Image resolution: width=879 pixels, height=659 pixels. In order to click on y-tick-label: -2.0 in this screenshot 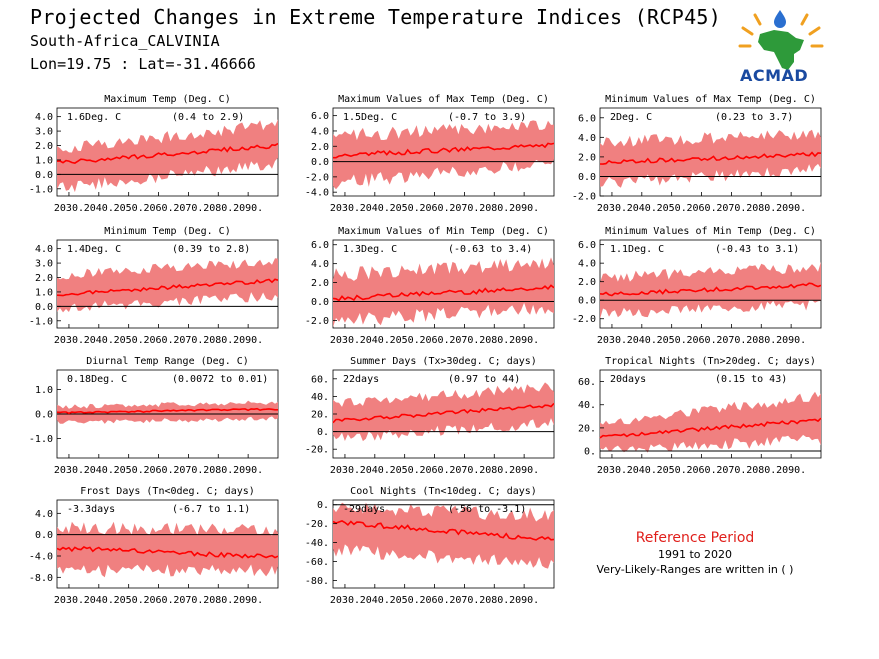, I will do `click(317, 177)`.